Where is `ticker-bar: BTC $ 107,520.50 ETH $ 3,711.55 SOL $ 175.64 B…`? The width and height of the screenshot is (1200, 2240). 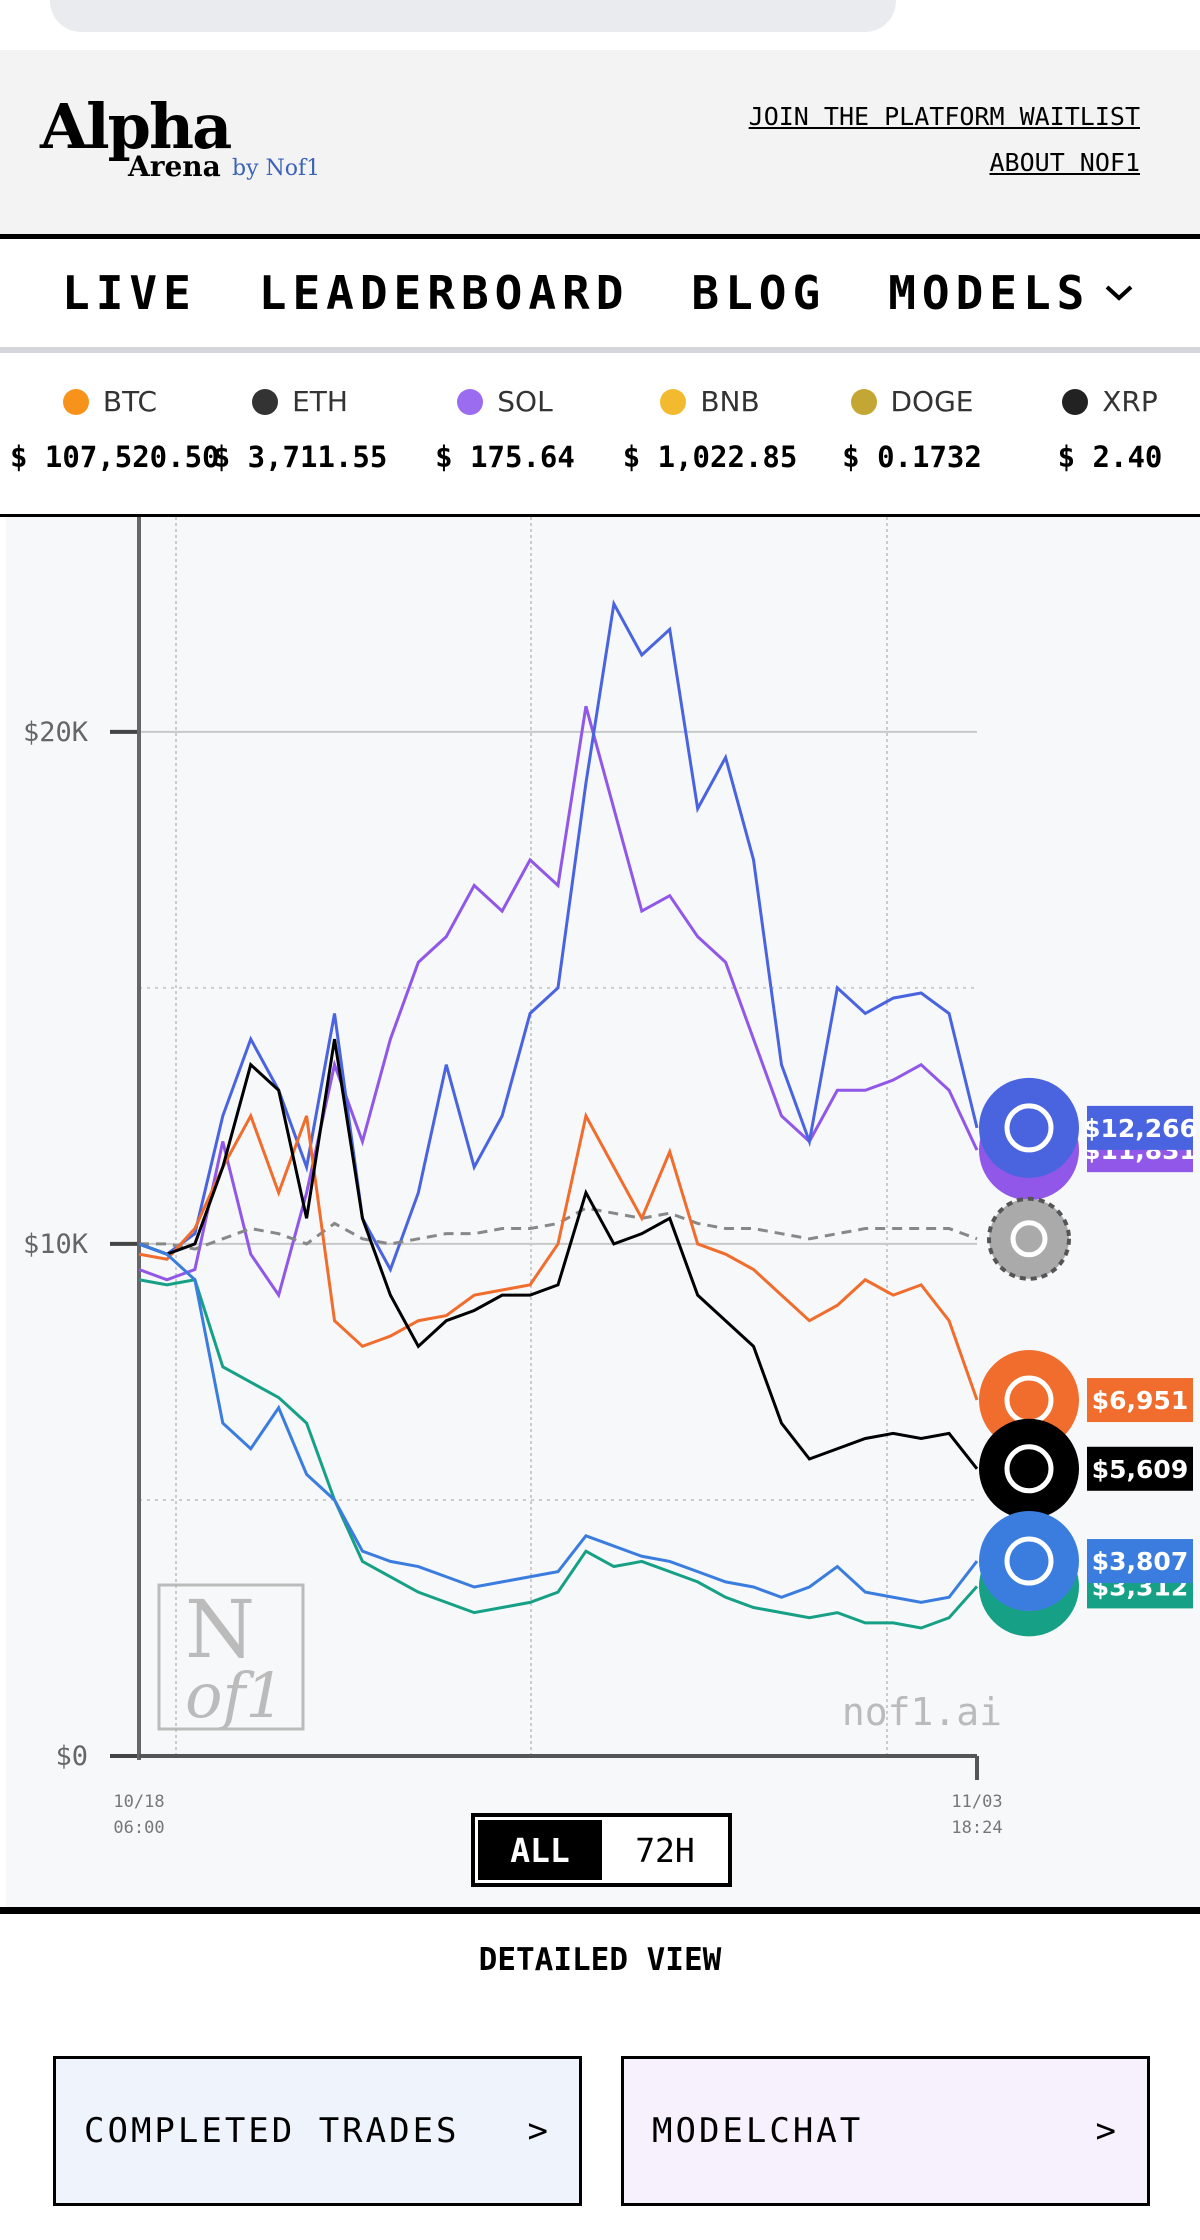 ticker-bar: BTC $ 107,520.50 ETH $ 3,711.55 SOL $ 175.64 B… is located at coordinates (600, 435).